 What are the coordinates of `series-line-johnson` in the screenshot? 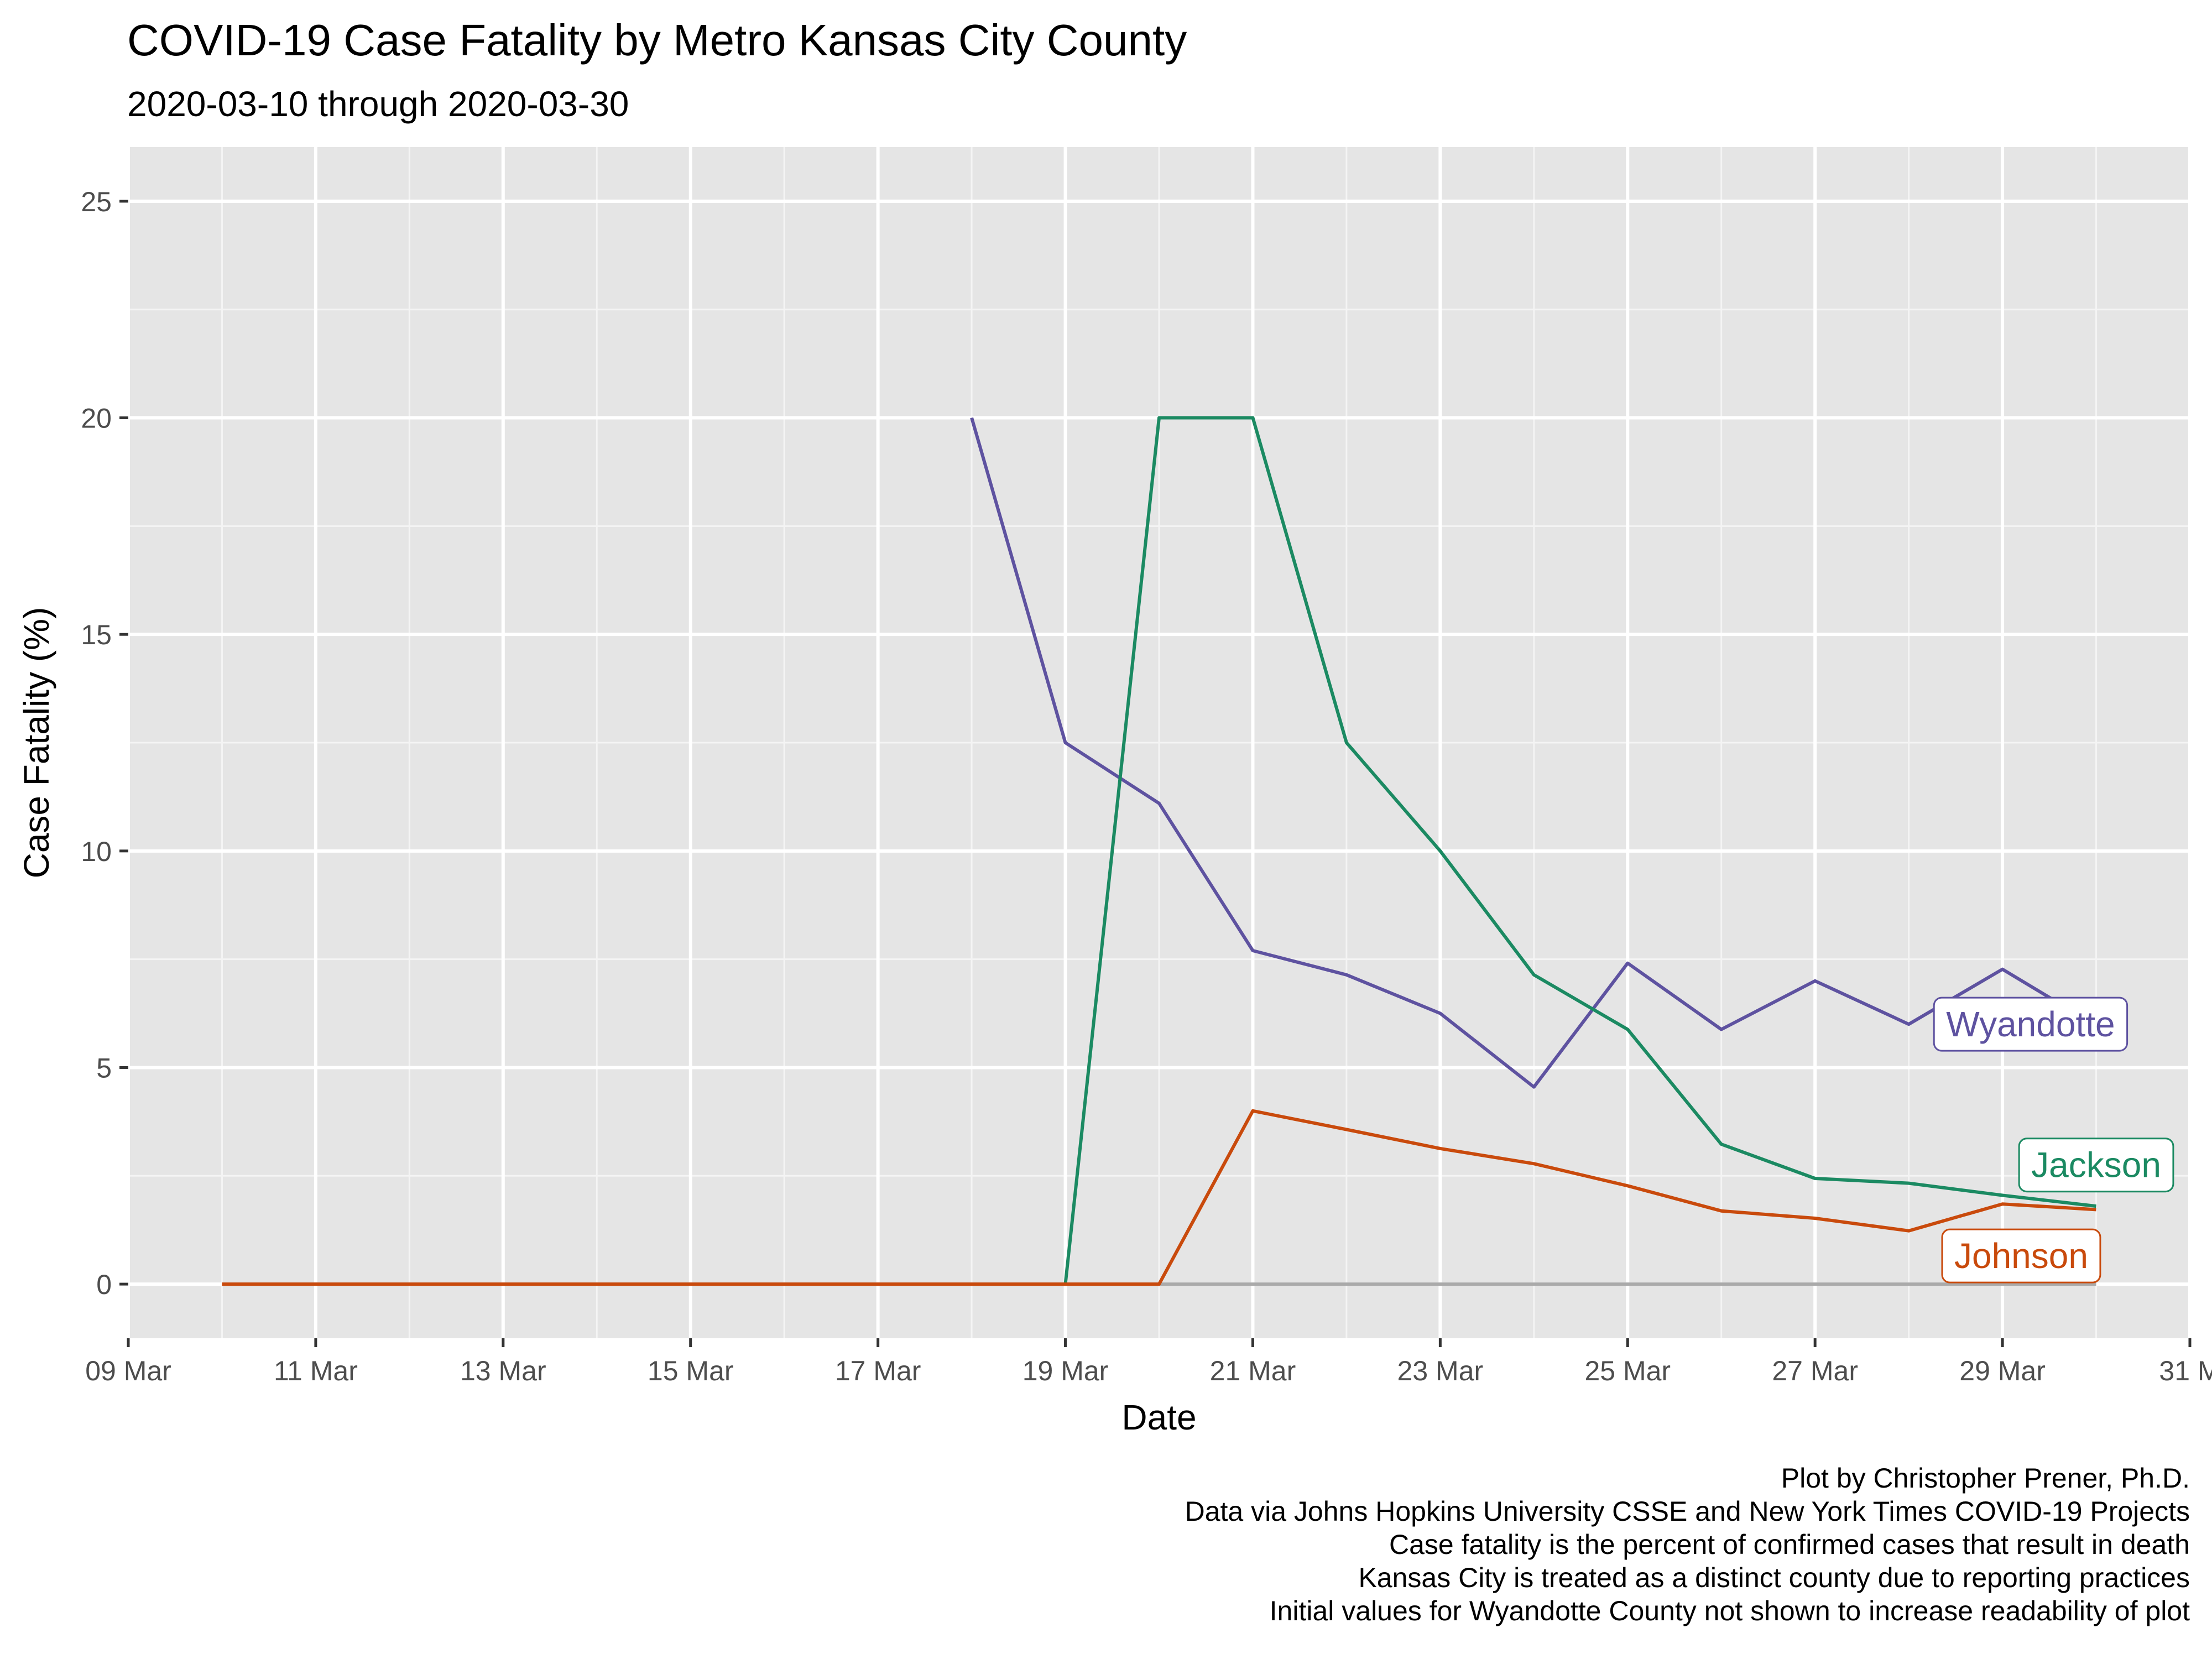 It's located at (1159, 1198).